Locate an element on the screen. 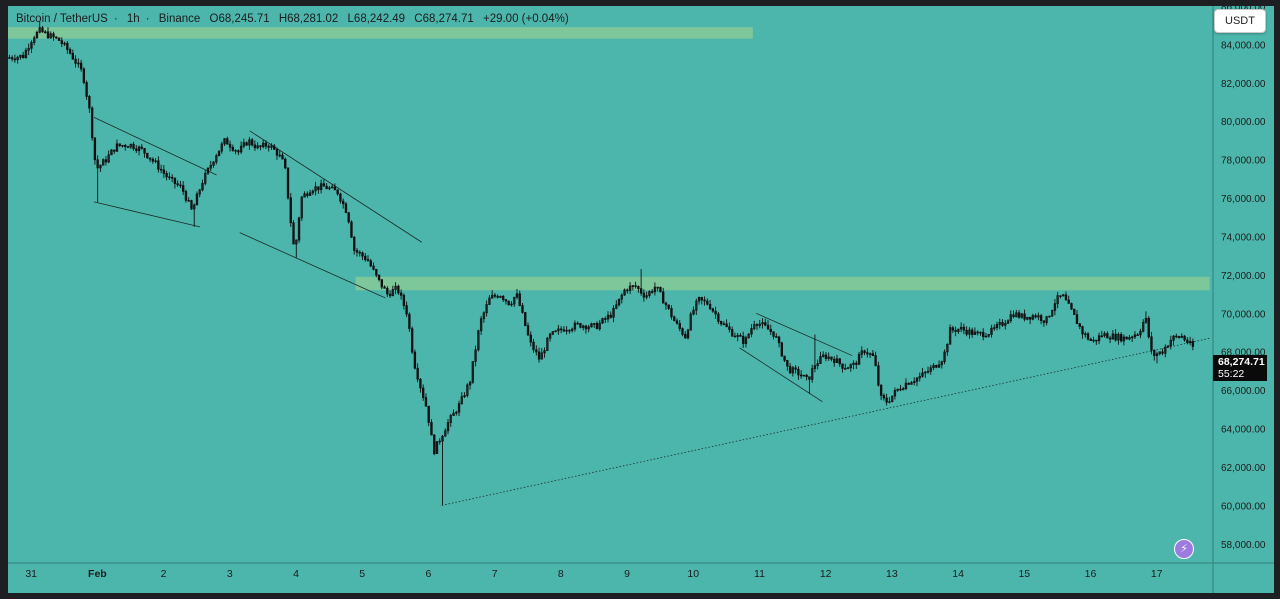 The height and width of the screenshot is (599, 1280). x-tick-label: 16 is located at coordinates (1091, 574).